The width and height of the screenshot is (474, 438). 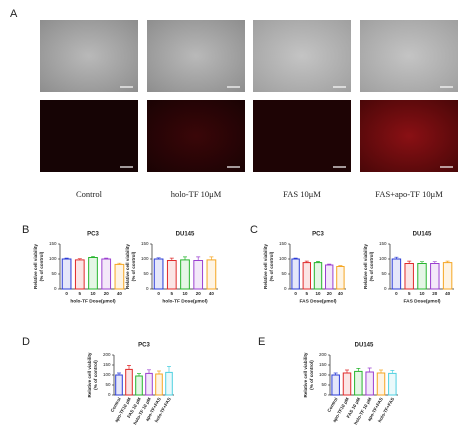 What do you see at coordinates (26, 342) in the screenshot?
I see `panel-label: D` at bounding box center [26, 342].